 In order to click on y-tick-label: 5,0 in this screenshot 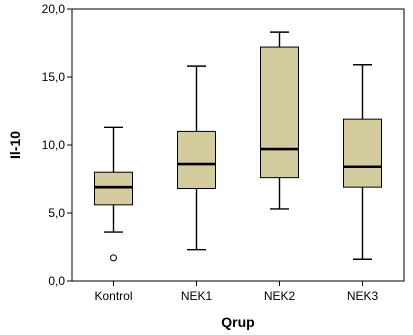, I will do `click(56, 213)`.